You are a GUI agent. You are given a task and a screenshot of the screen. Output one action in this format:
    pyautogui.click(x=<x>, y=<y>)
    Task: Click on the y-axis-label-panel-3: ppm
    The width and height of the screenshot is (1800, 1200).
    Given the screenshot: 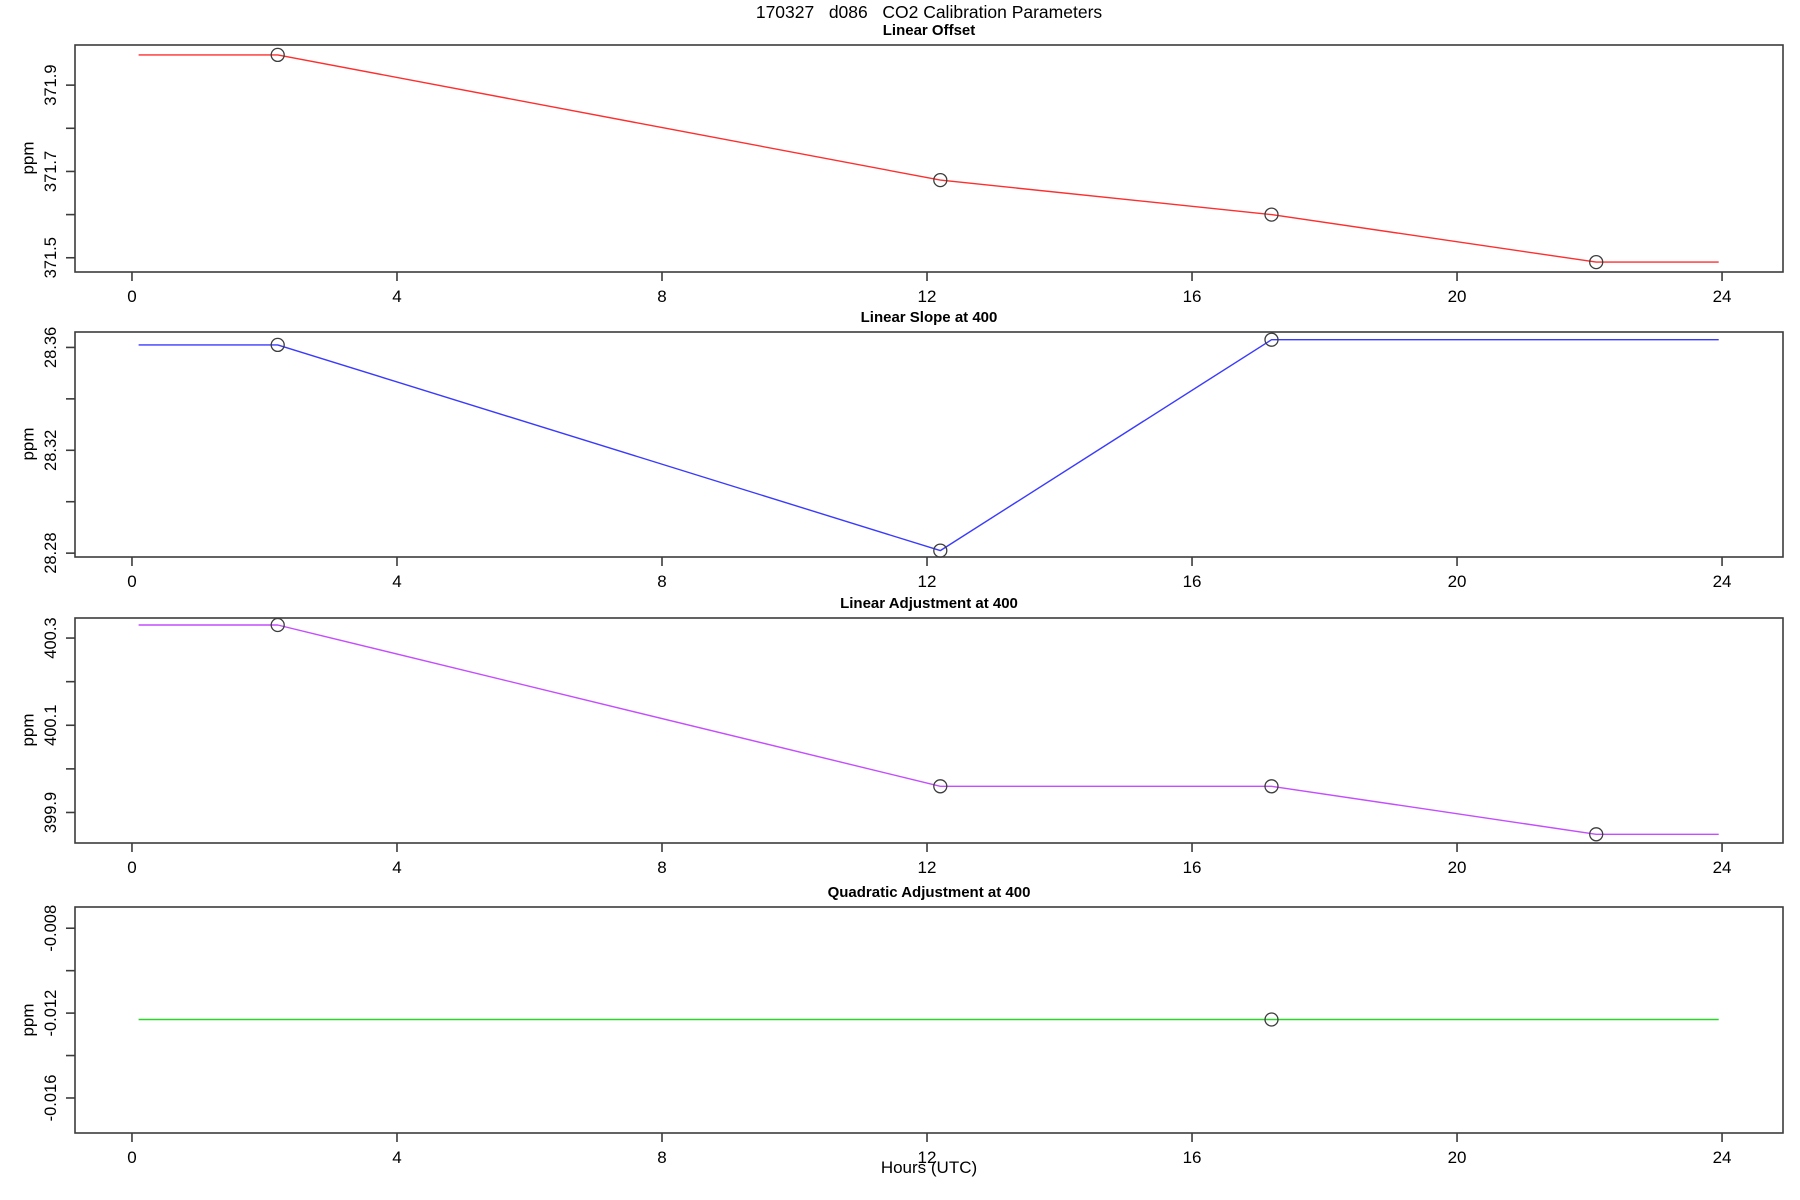 What is the action you would take?
    pyautogui.click(x=28, y=730)
    